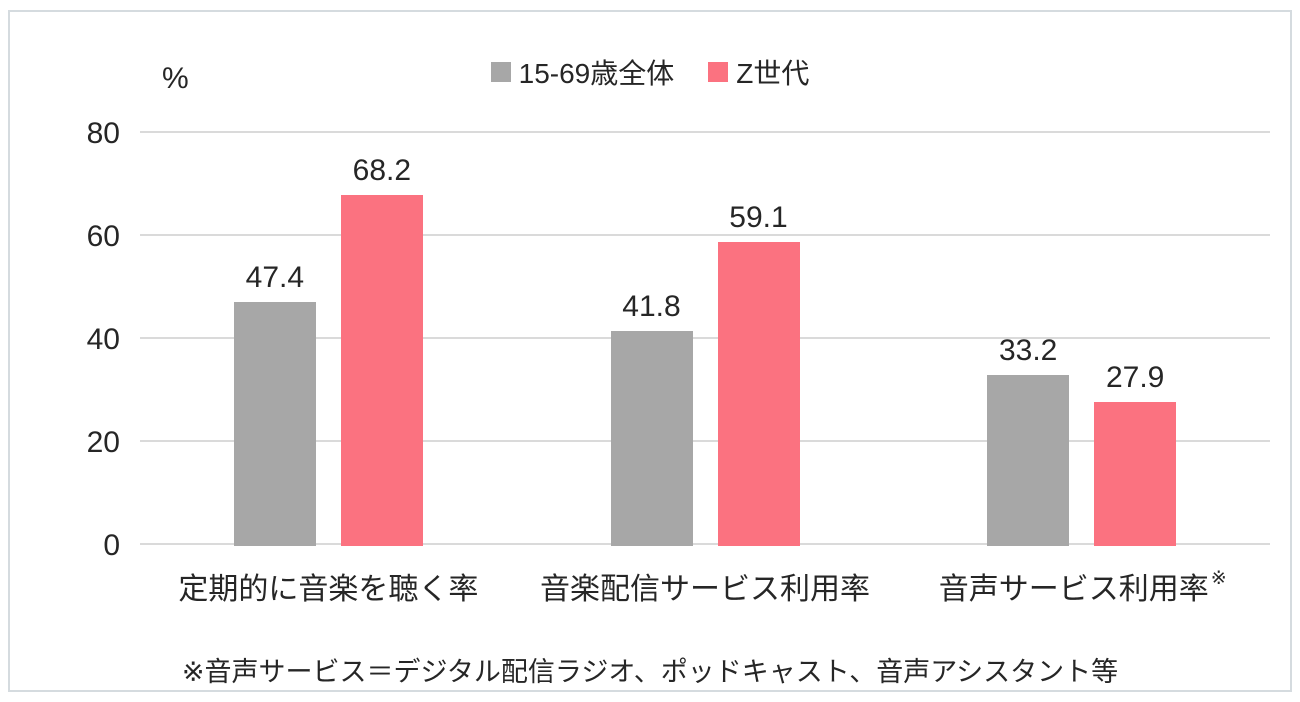  I want to click on y-tick-label-40: 40, so click(103, 339).